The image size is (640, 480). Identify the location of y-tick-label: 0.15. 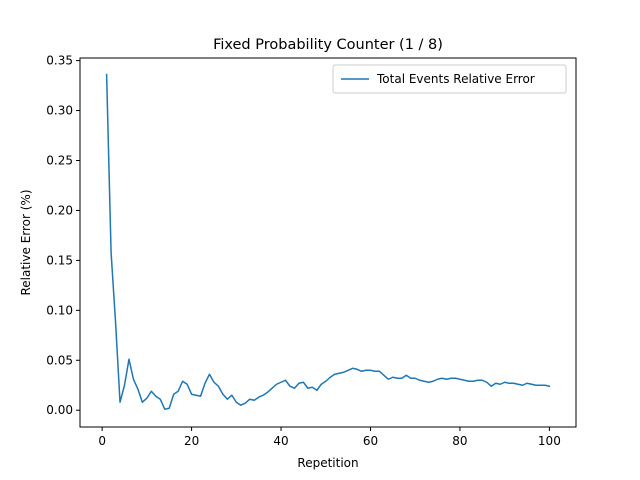
(59, 260).